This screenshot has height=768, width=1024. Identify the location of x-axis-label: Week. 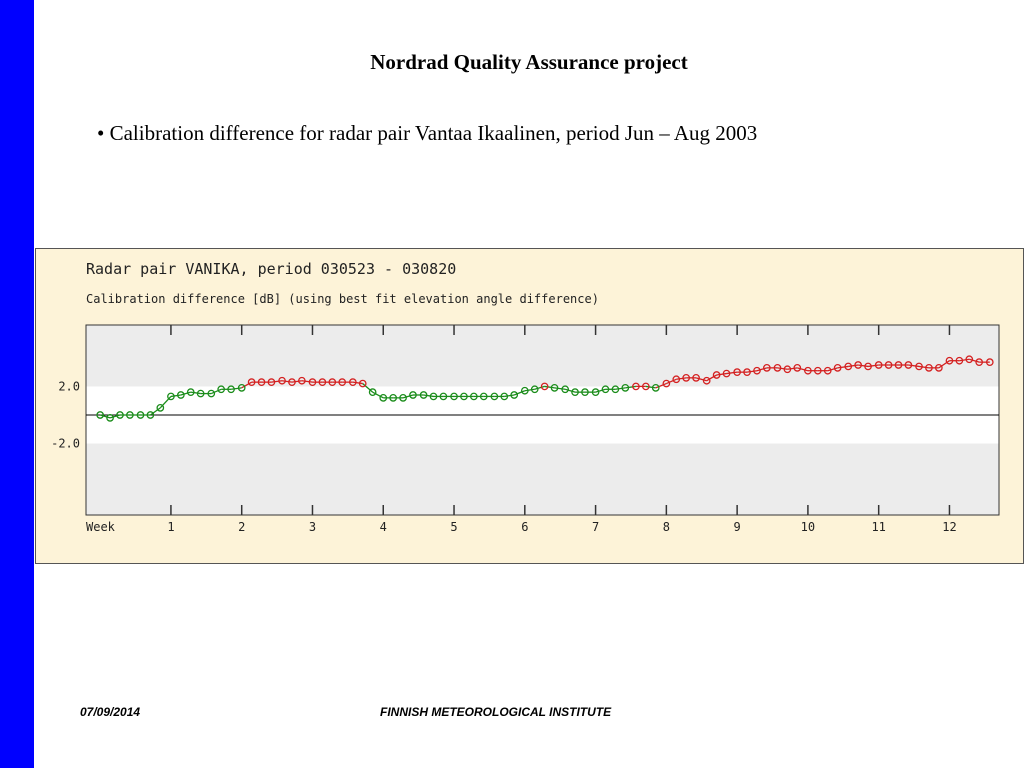
(101, 527).